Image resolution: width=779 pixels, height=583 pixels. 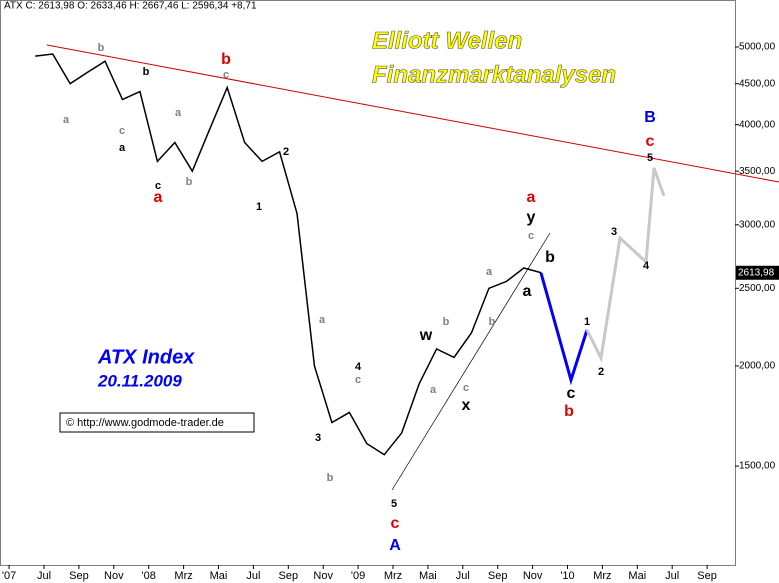 I want to click on last-price-box, so click(x=757, y=272).